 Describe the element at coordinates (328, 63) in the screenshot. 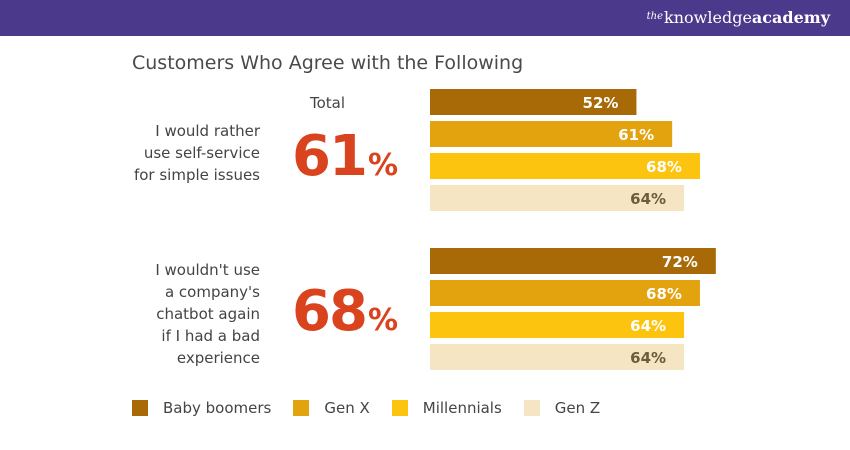

I see `chart-title: Customers Who Agree with the Following` at that location.